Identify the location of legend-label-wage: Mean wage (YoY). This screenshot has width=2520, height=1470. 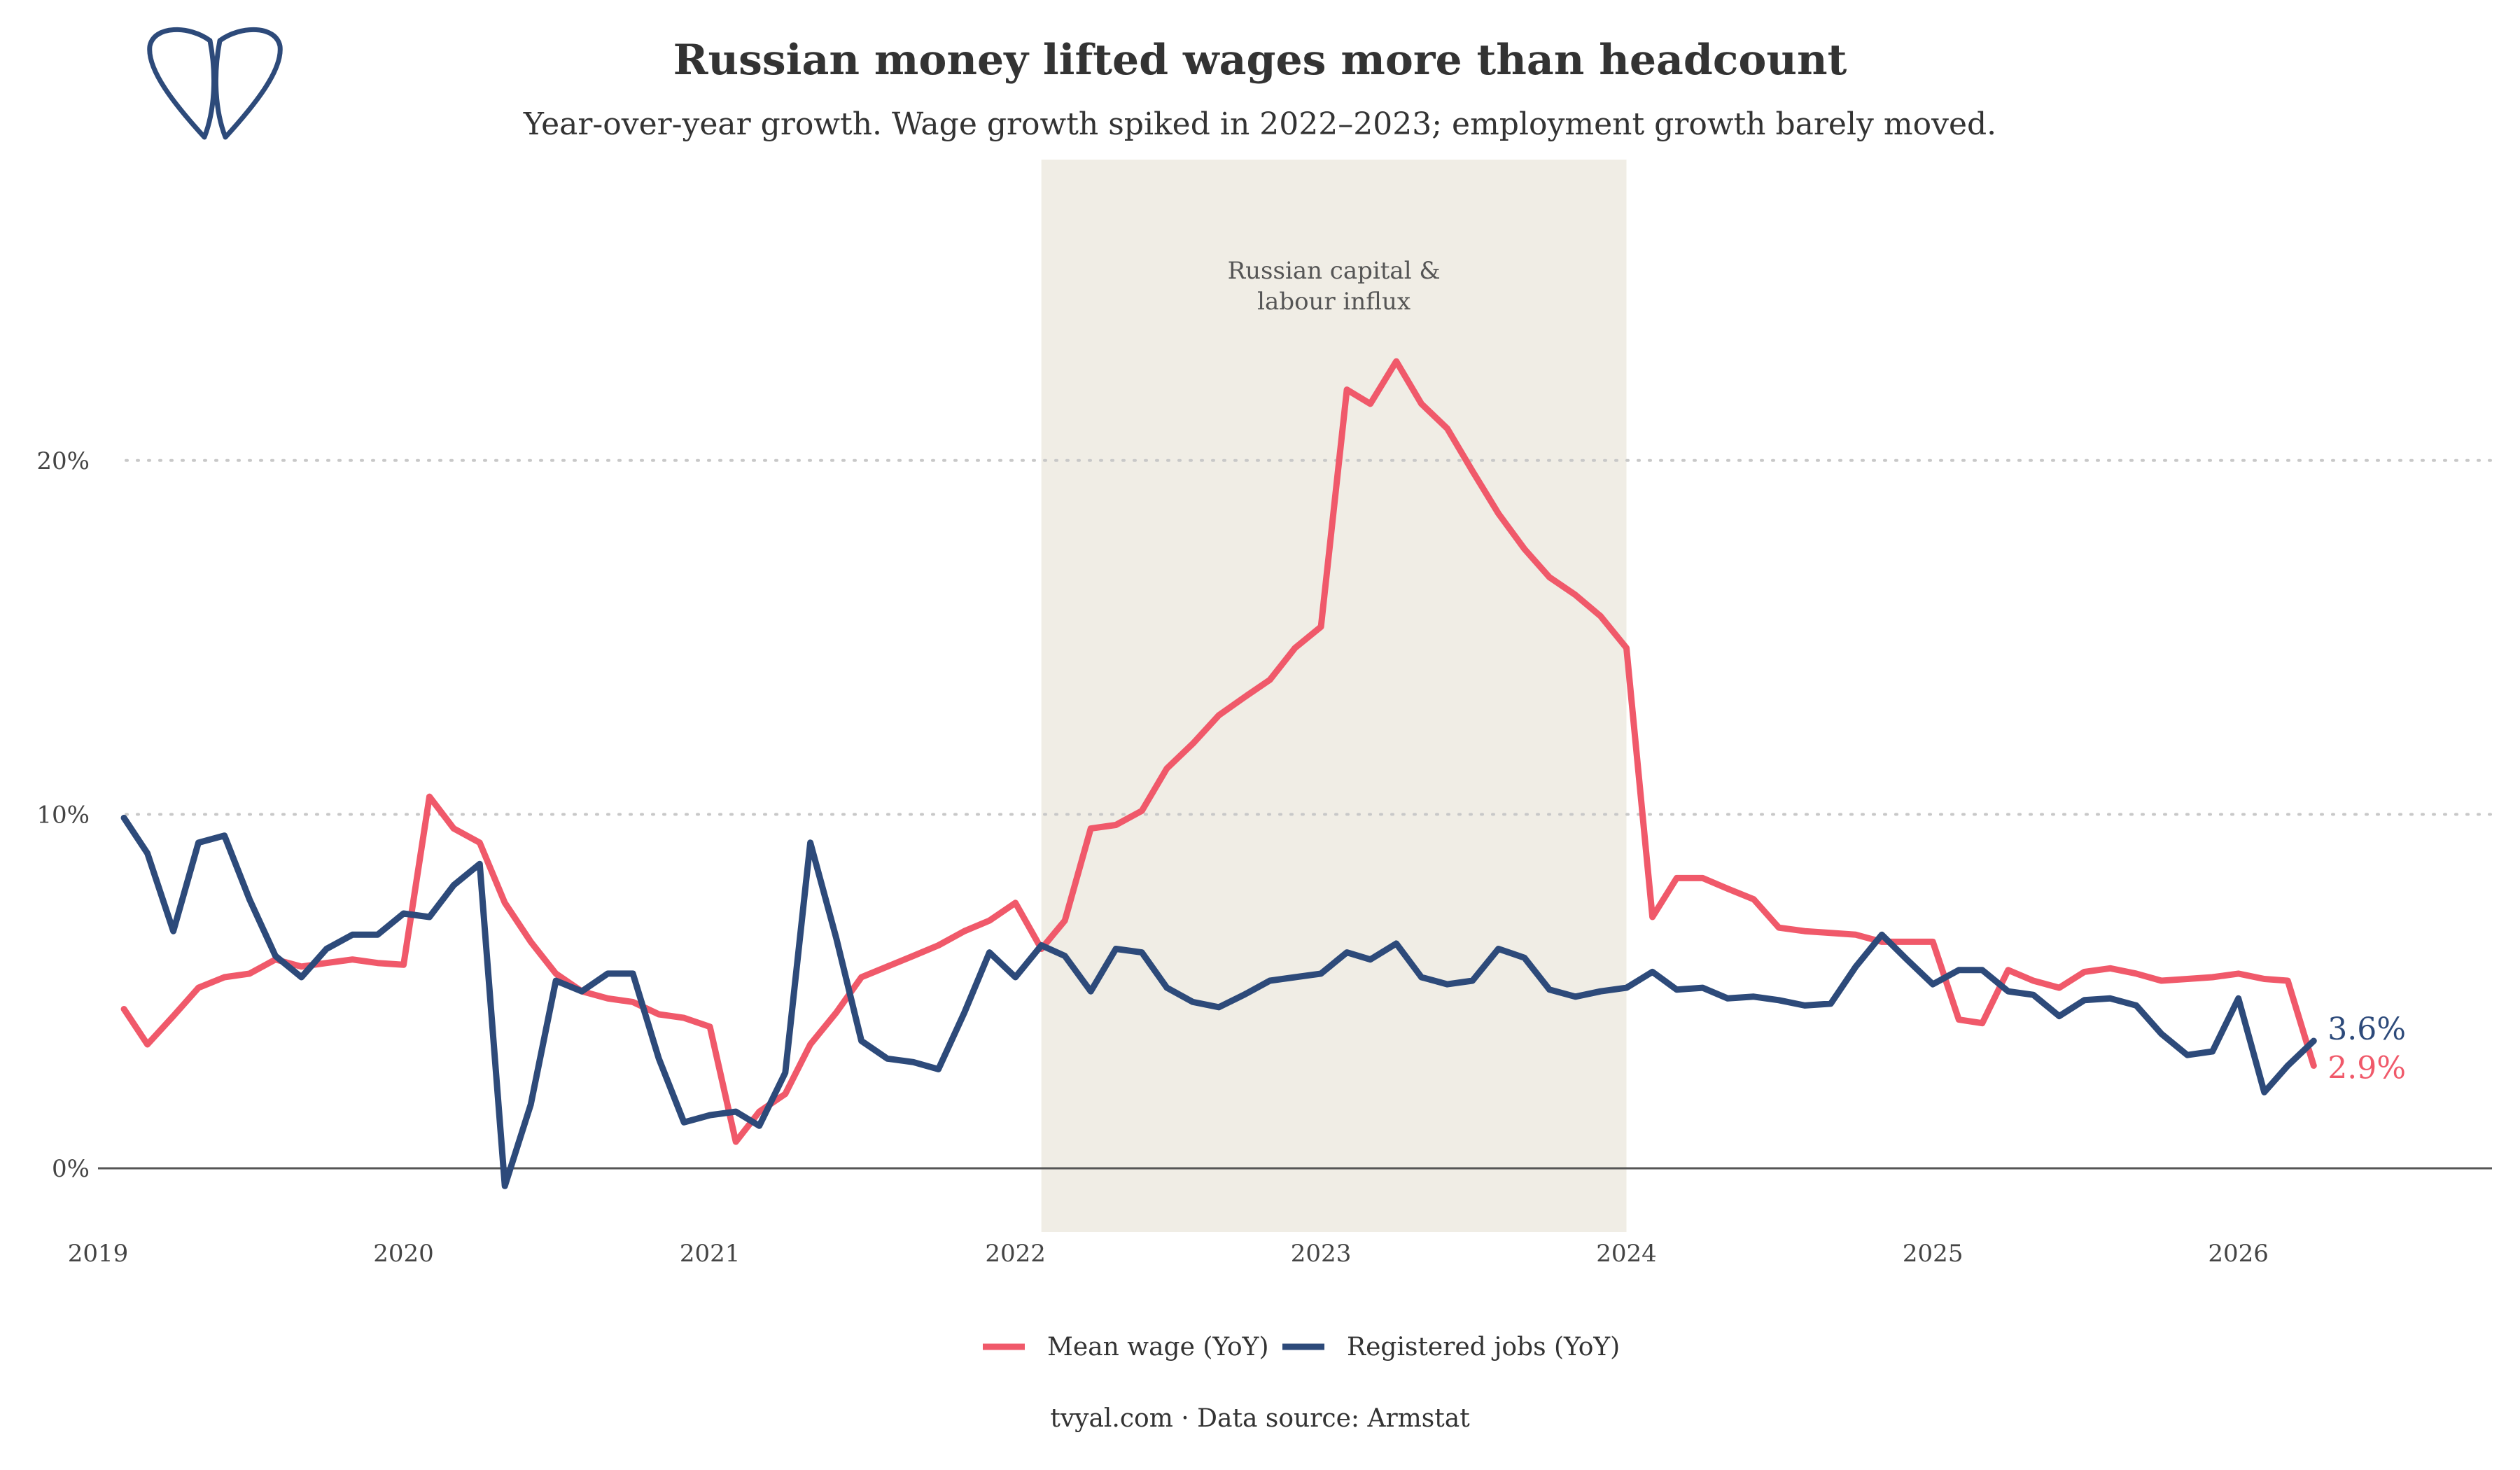
(1158, 1347).